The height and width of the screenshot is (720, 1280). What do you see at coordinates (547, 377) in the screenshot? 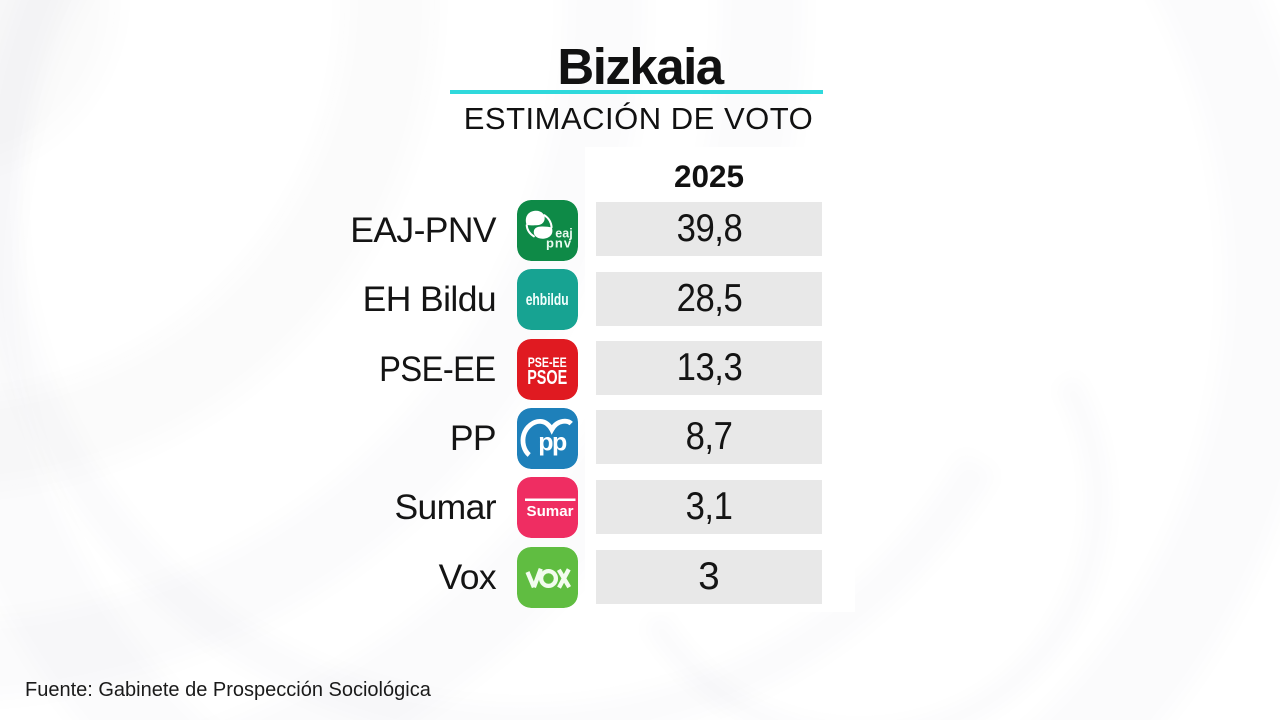
I see `svg-text: PSOE` at bounding box center [547, 377].